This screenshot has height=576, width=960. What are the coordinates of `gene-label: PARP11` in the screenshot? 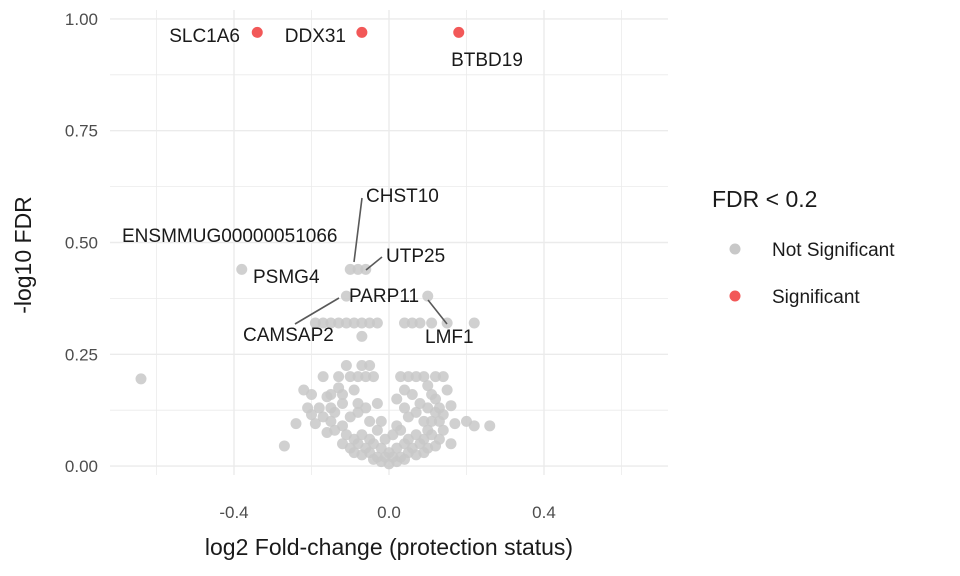 It's located at (384, 296).